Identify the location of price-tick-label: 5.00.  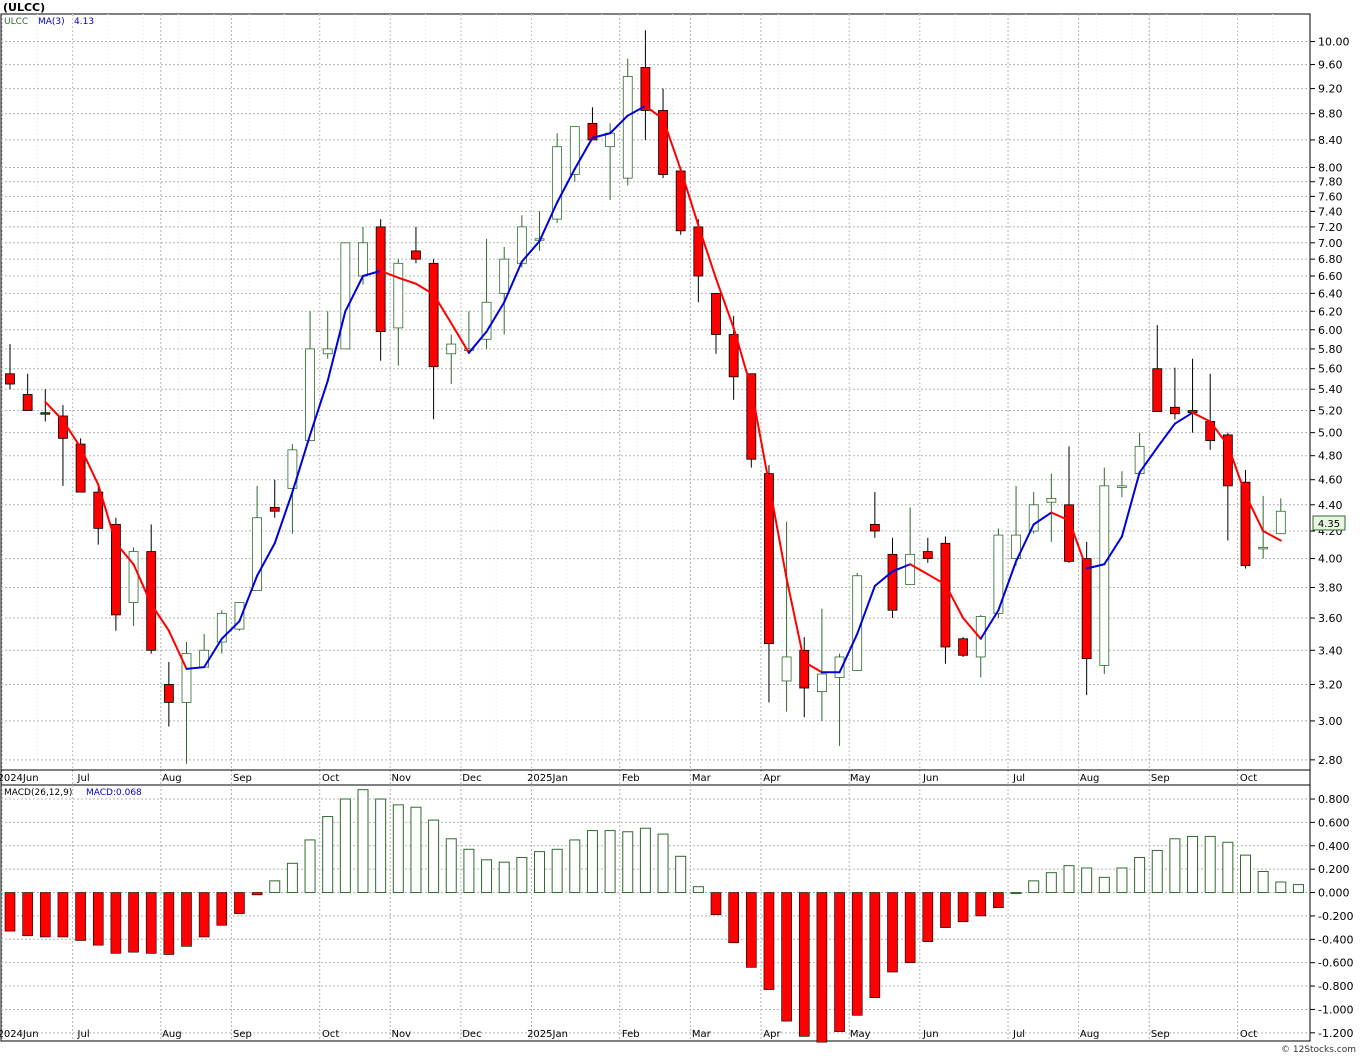
(1330, 433).